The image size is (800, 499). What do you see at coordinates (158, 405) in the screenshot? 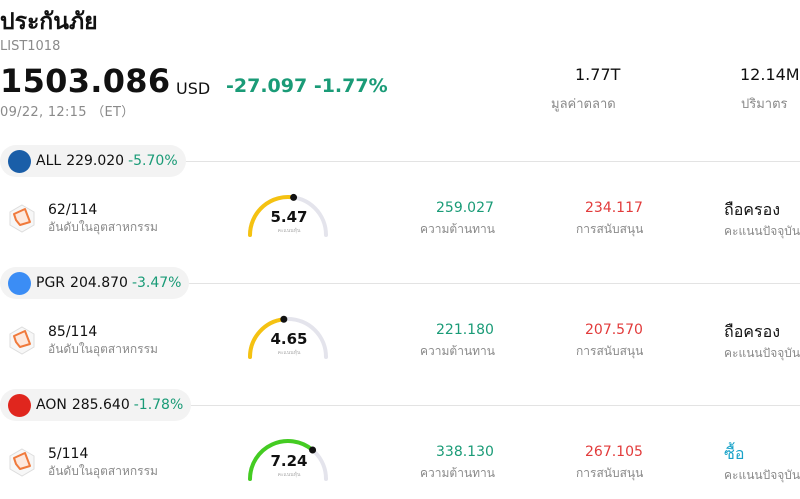
I see `stock-change: -1.78%` at bounding box center [158, 405].